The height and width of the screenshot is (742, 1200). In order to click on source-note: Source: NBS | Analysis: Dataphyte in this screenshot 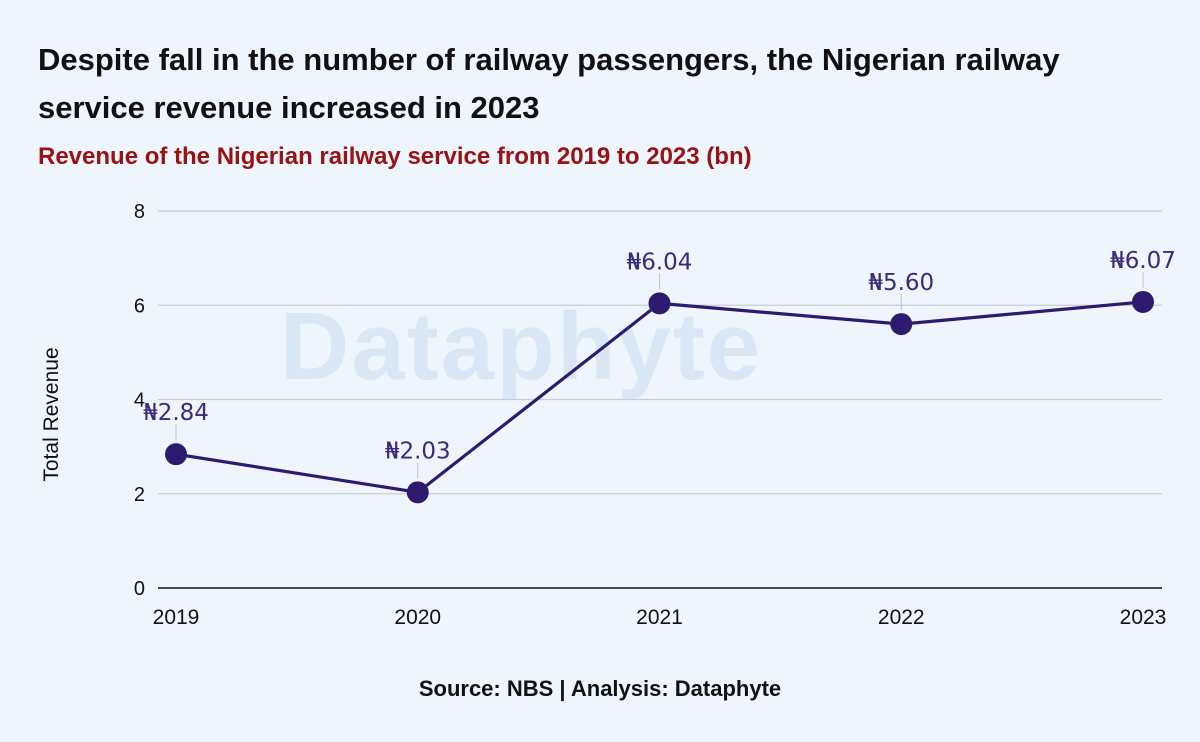, I will do `click(600, 688)`.